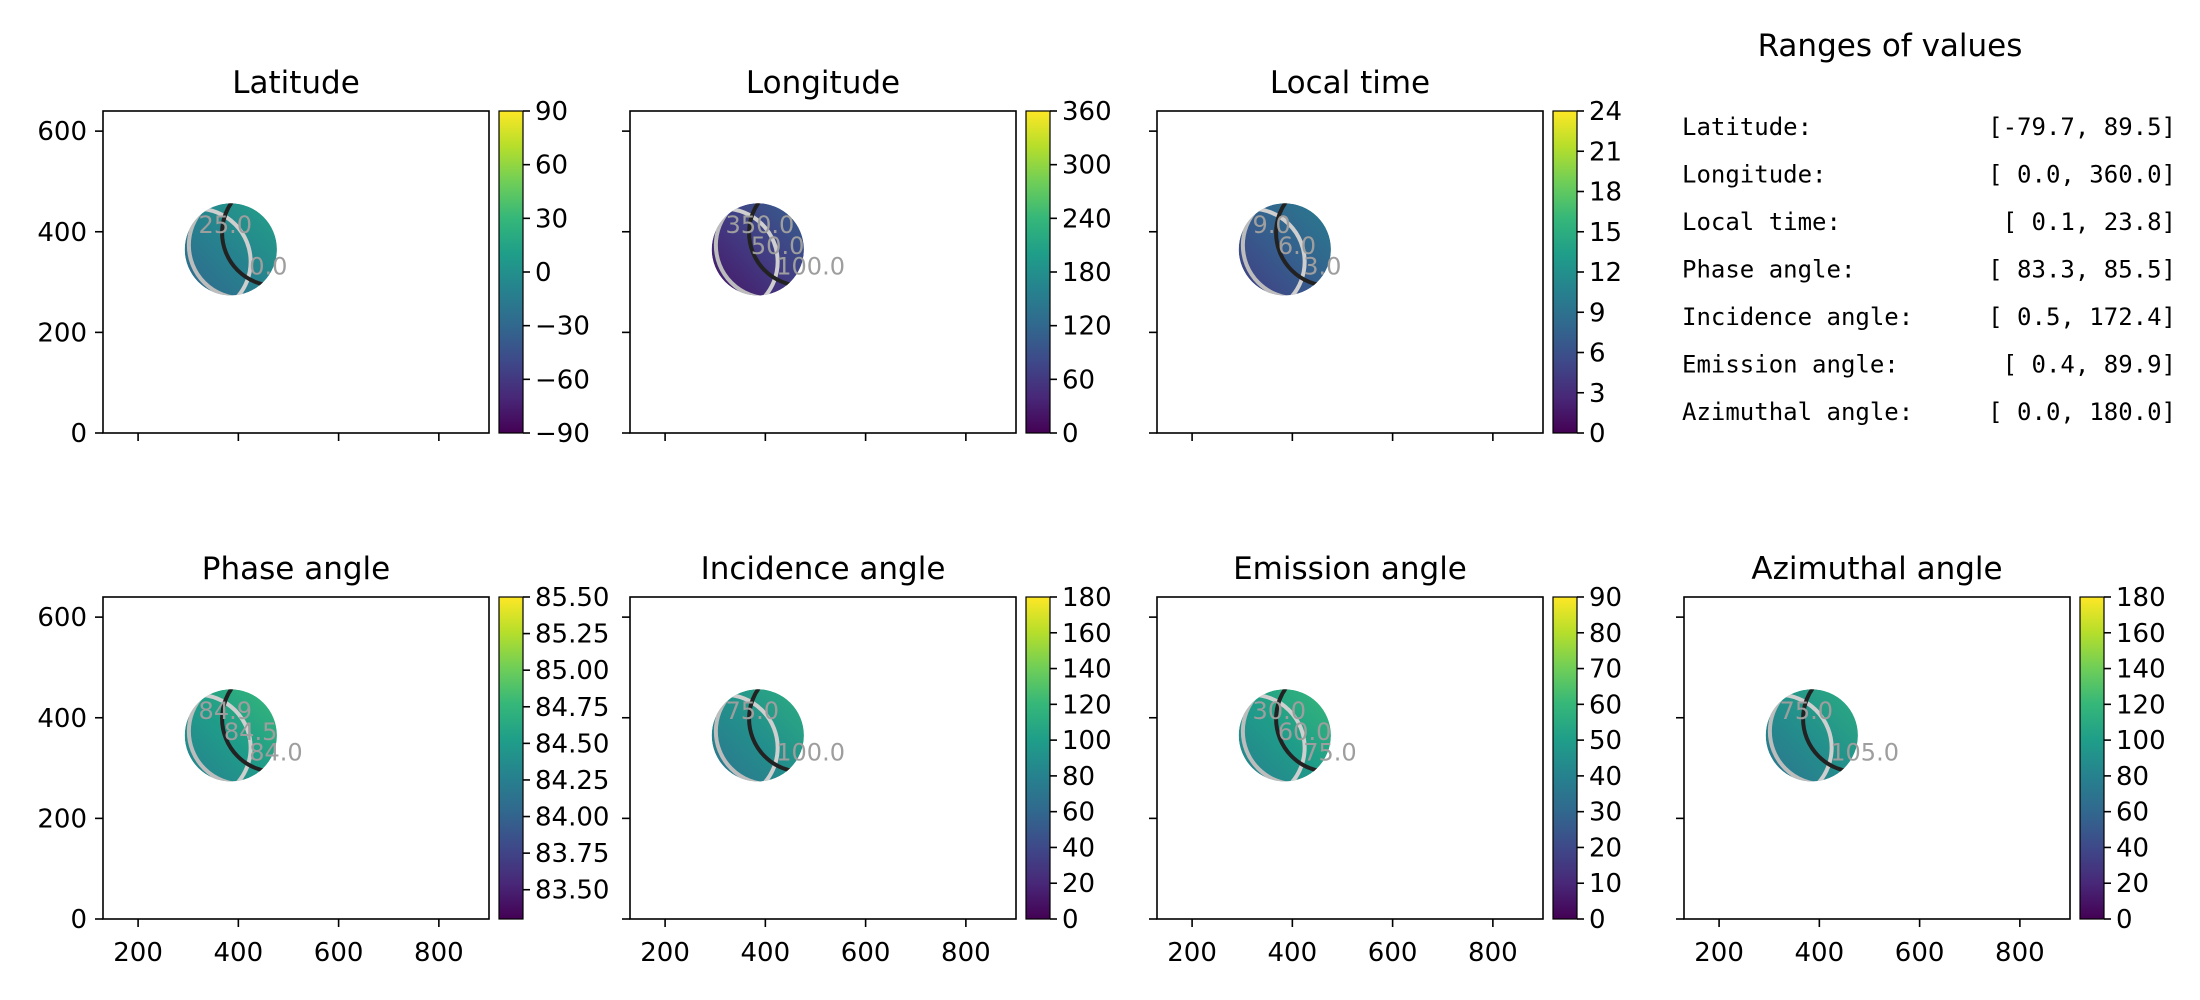 The width and height of the screenshot is (2200, 1000). I want to click on range-label: Local time:, so click(1761, 222).